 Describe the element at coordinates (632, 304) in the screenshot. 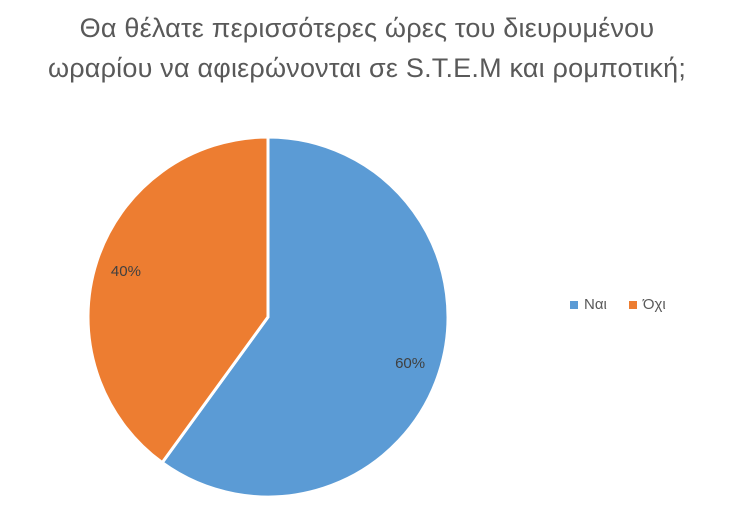

I see `legend-swatch-no` at that location.